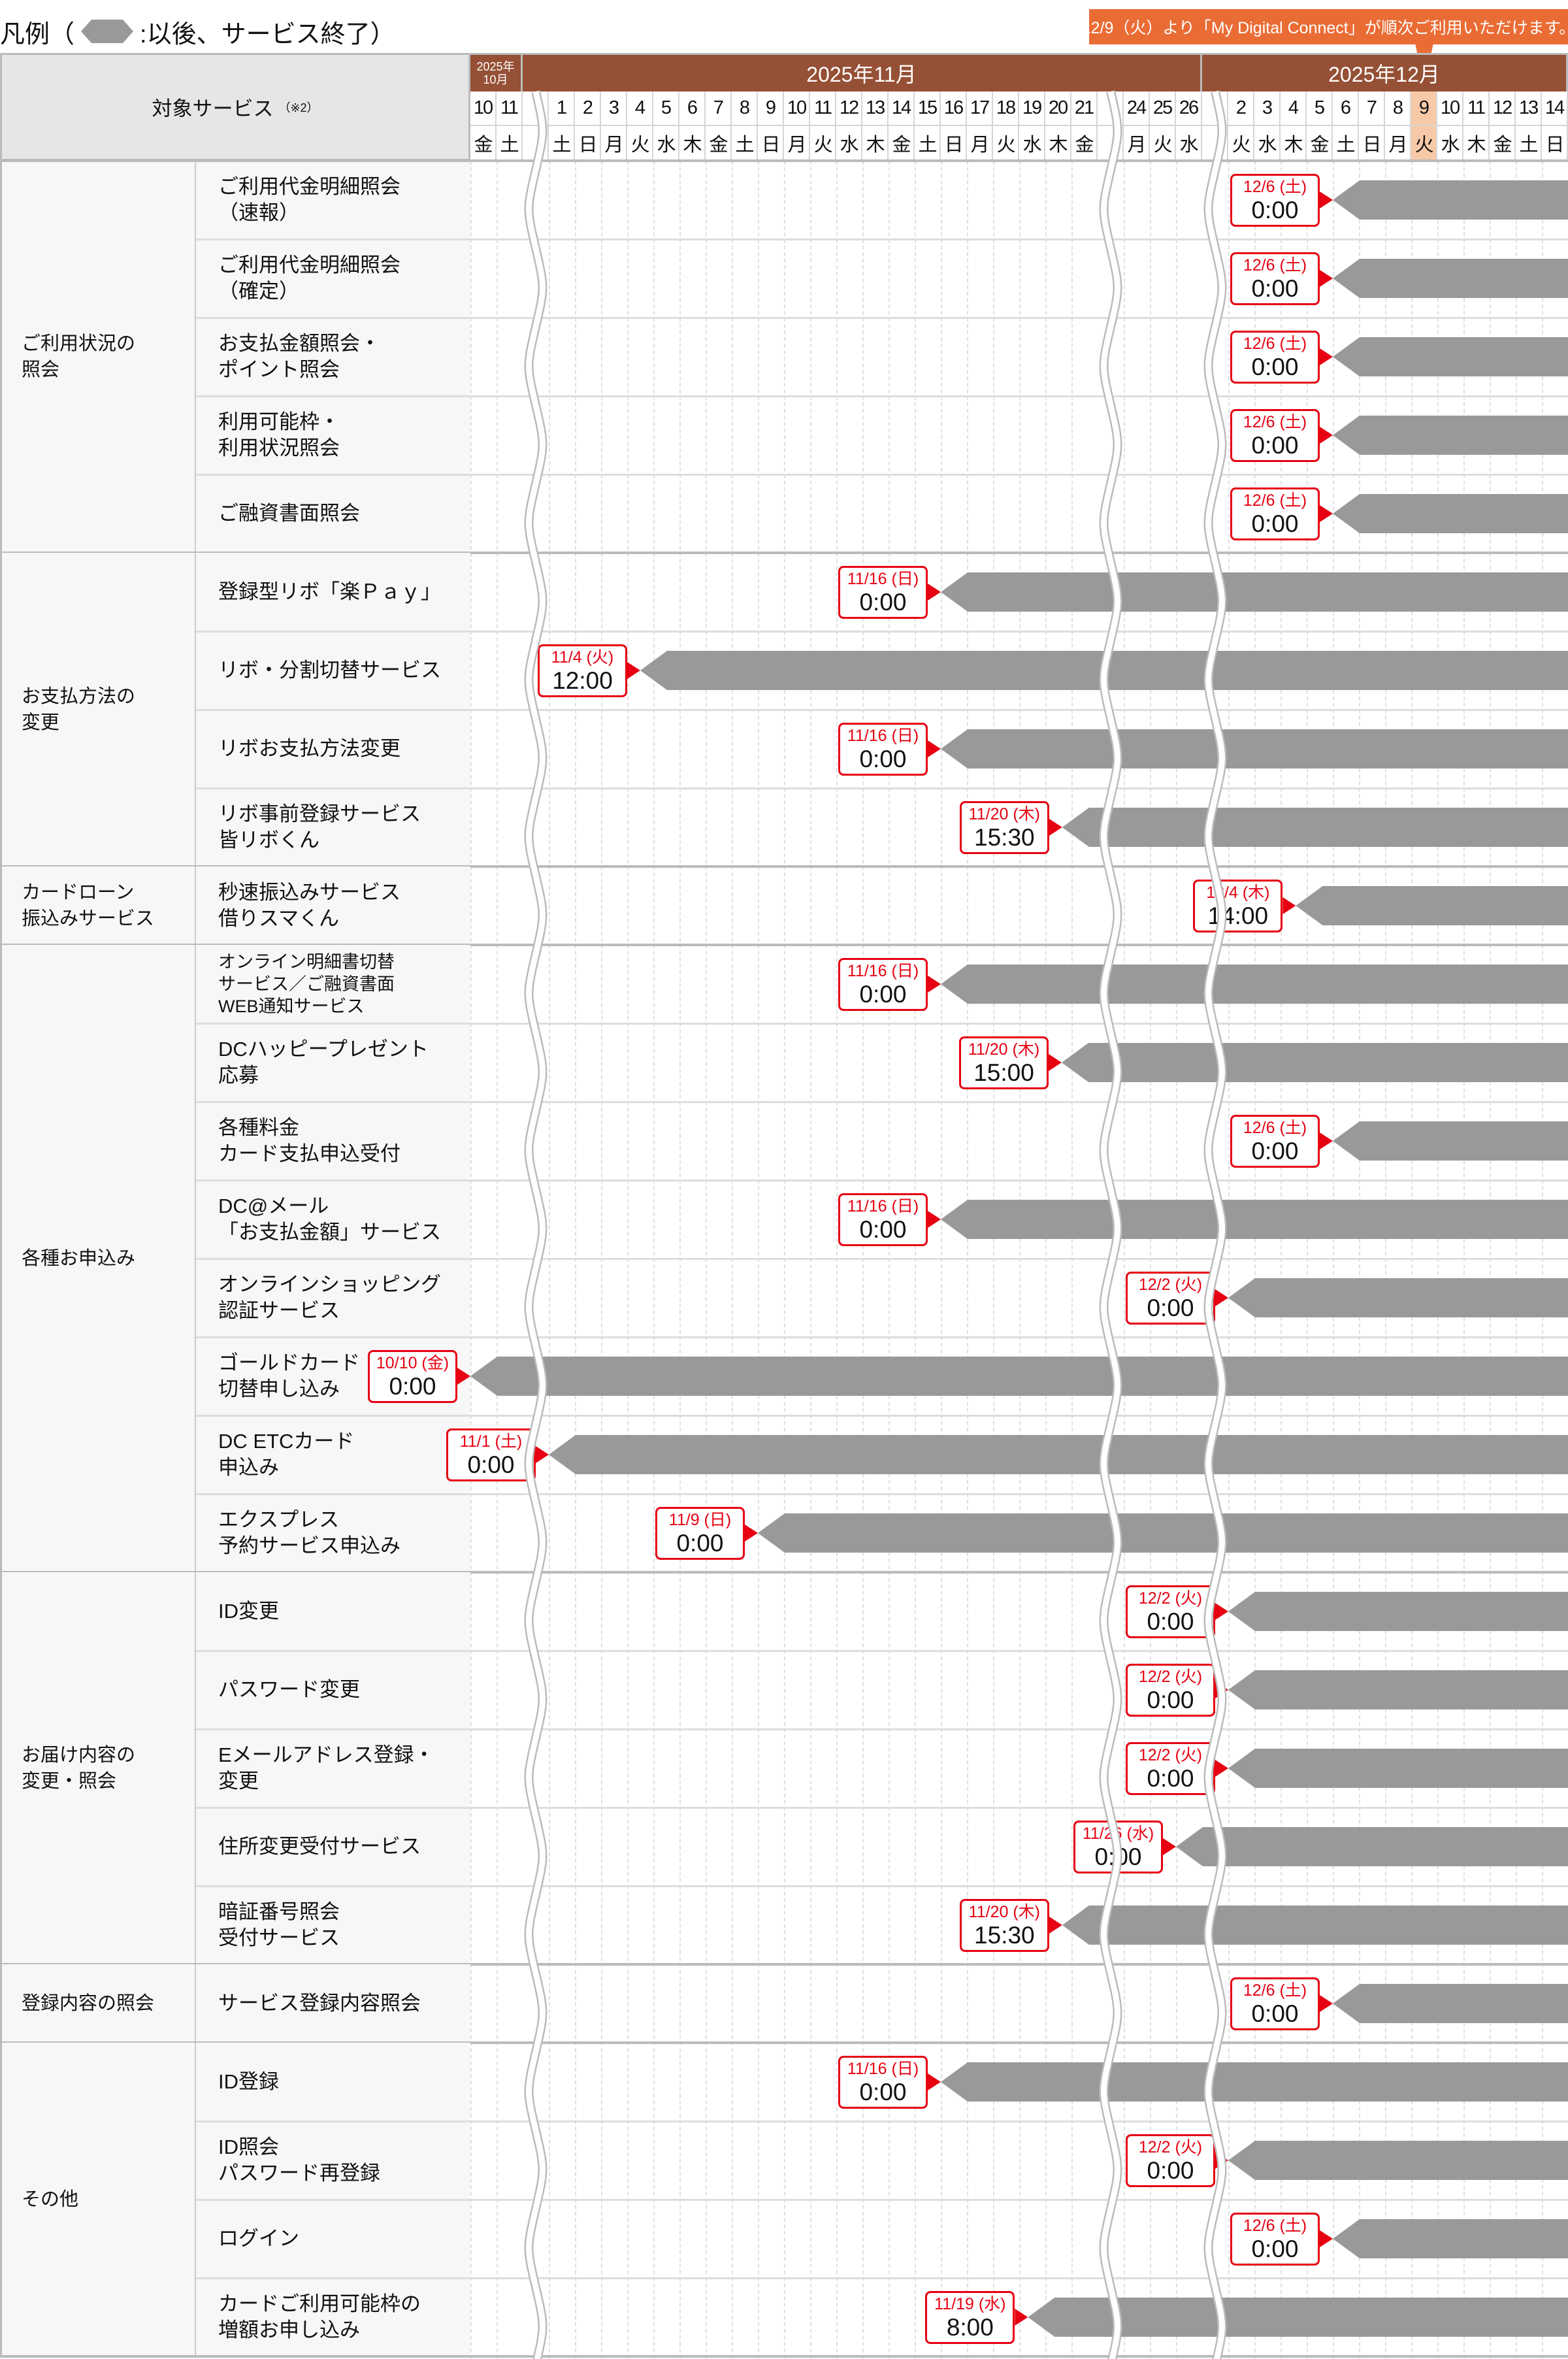 Image resolution: width=1568 pixels, height=2359 pixels. I want to click on service-name: ご融資書面照会, so click(333, 514).